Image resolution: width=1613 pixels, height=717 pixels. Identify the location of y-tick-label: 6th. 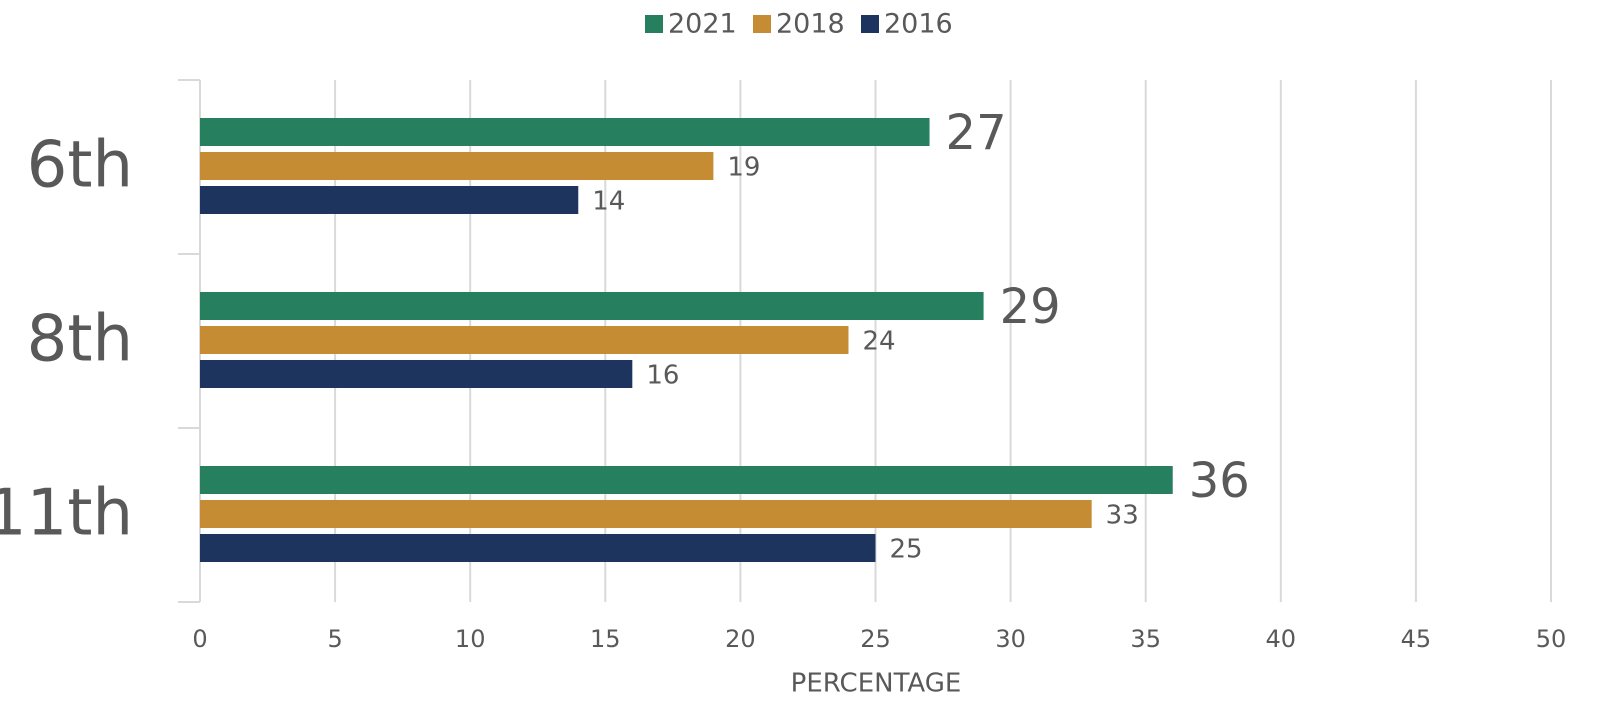
(80, 166).